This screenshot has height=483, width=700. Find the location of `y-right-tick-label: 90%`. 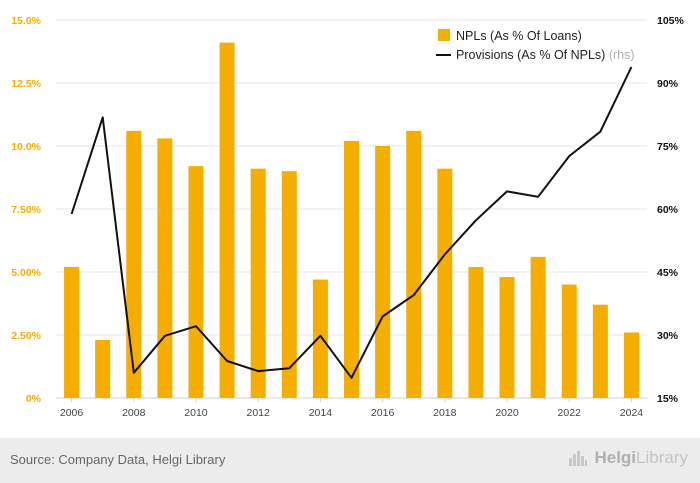

y-right-tick-label: 90% is located at coordinates (668, 84).